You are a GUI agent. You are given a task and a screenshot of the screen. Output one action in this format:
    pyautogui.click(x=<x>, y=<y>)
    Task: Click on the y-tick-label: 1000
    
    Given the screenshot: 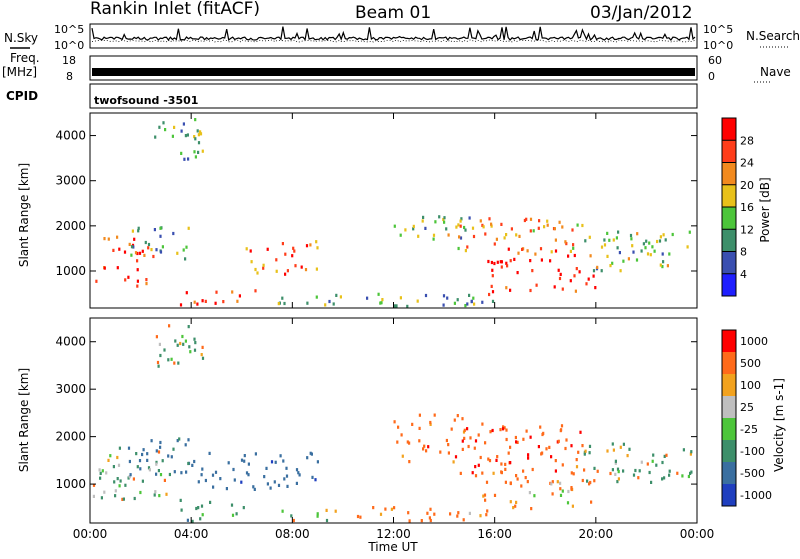 What is the action you would take?
    pyautogui.click(x=70, y=271)
    